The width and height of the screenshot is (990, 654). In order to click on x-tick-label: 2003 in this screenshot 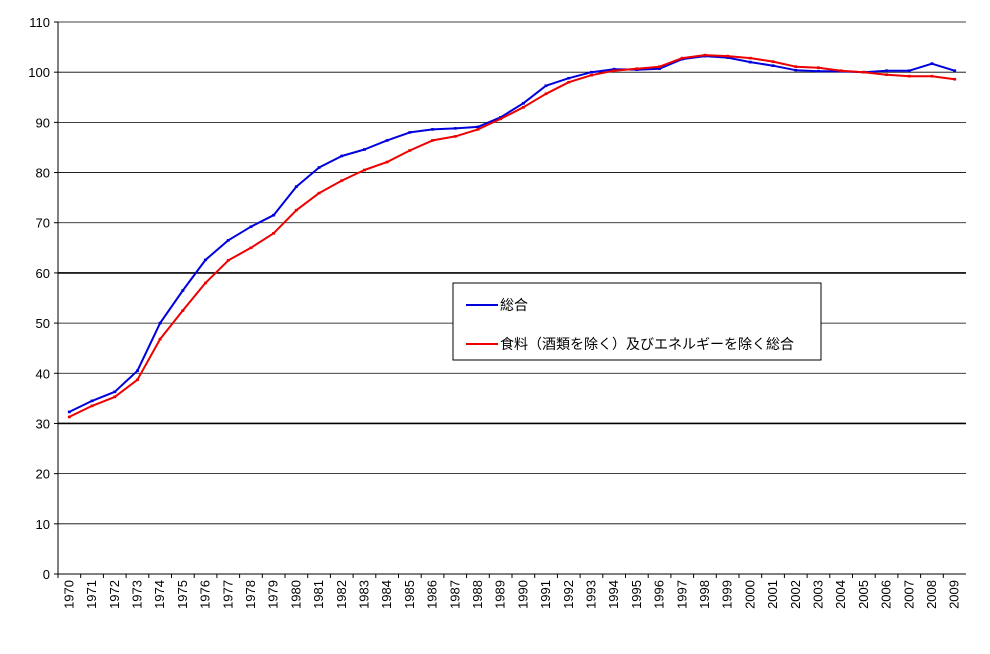, I will do `click(817, 594)`.